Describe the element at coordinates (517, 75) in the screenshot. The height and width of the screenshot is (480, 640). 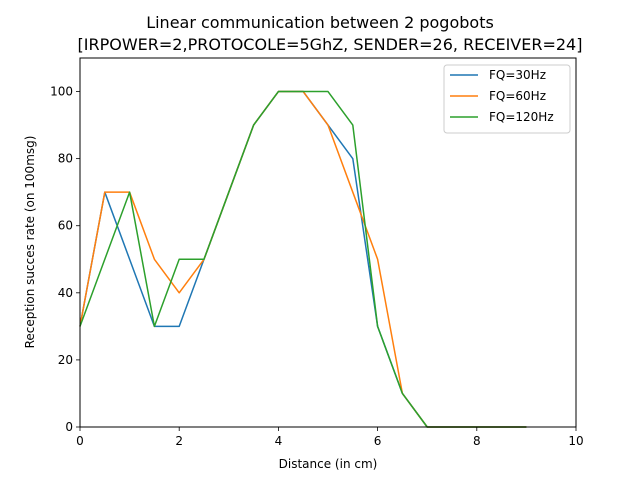
I see `legend-label-1: FQ=30Hz` at that location.